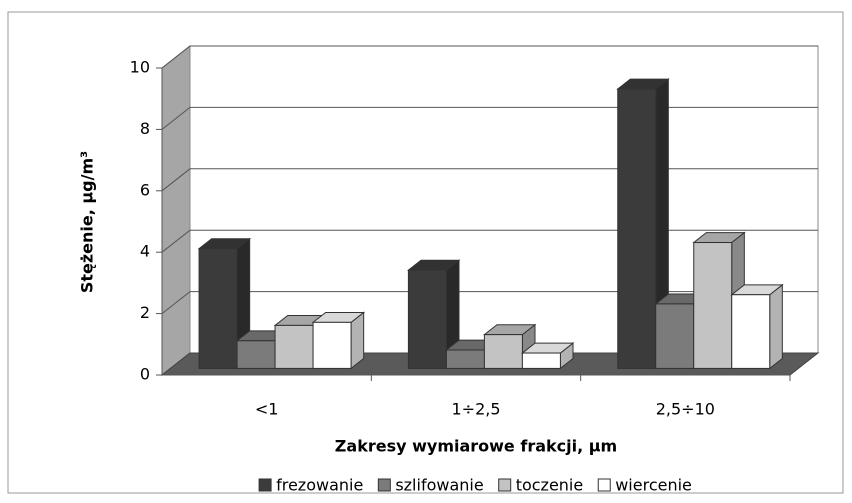 Image resolution: width=852 pixels, height=503 pixels. Describe the element at coordinates (267, 409) in the screenshot. I see `x-tick-label: <1` at that location.